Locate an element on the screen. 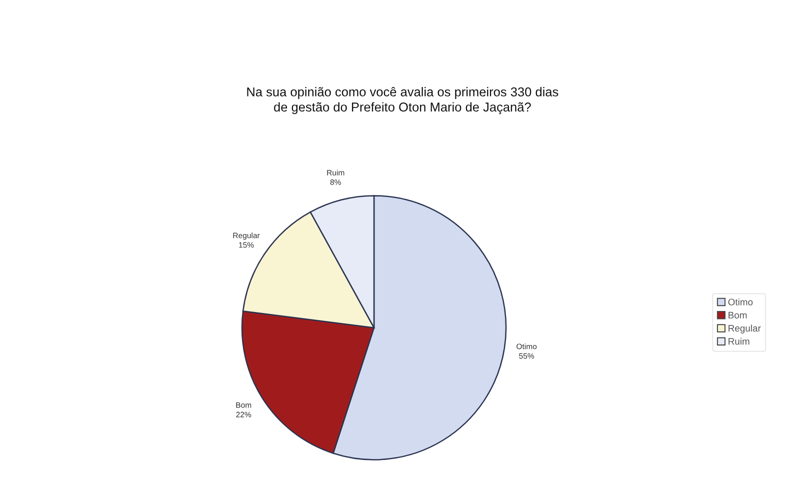 This screenshot has height=500, width=800. chart-title: Na sua opinião como você avalia os primeiros 330 dias de gestão do Prefeito Oton Mario de Jaçanã? is located at coordinates (402, 100).